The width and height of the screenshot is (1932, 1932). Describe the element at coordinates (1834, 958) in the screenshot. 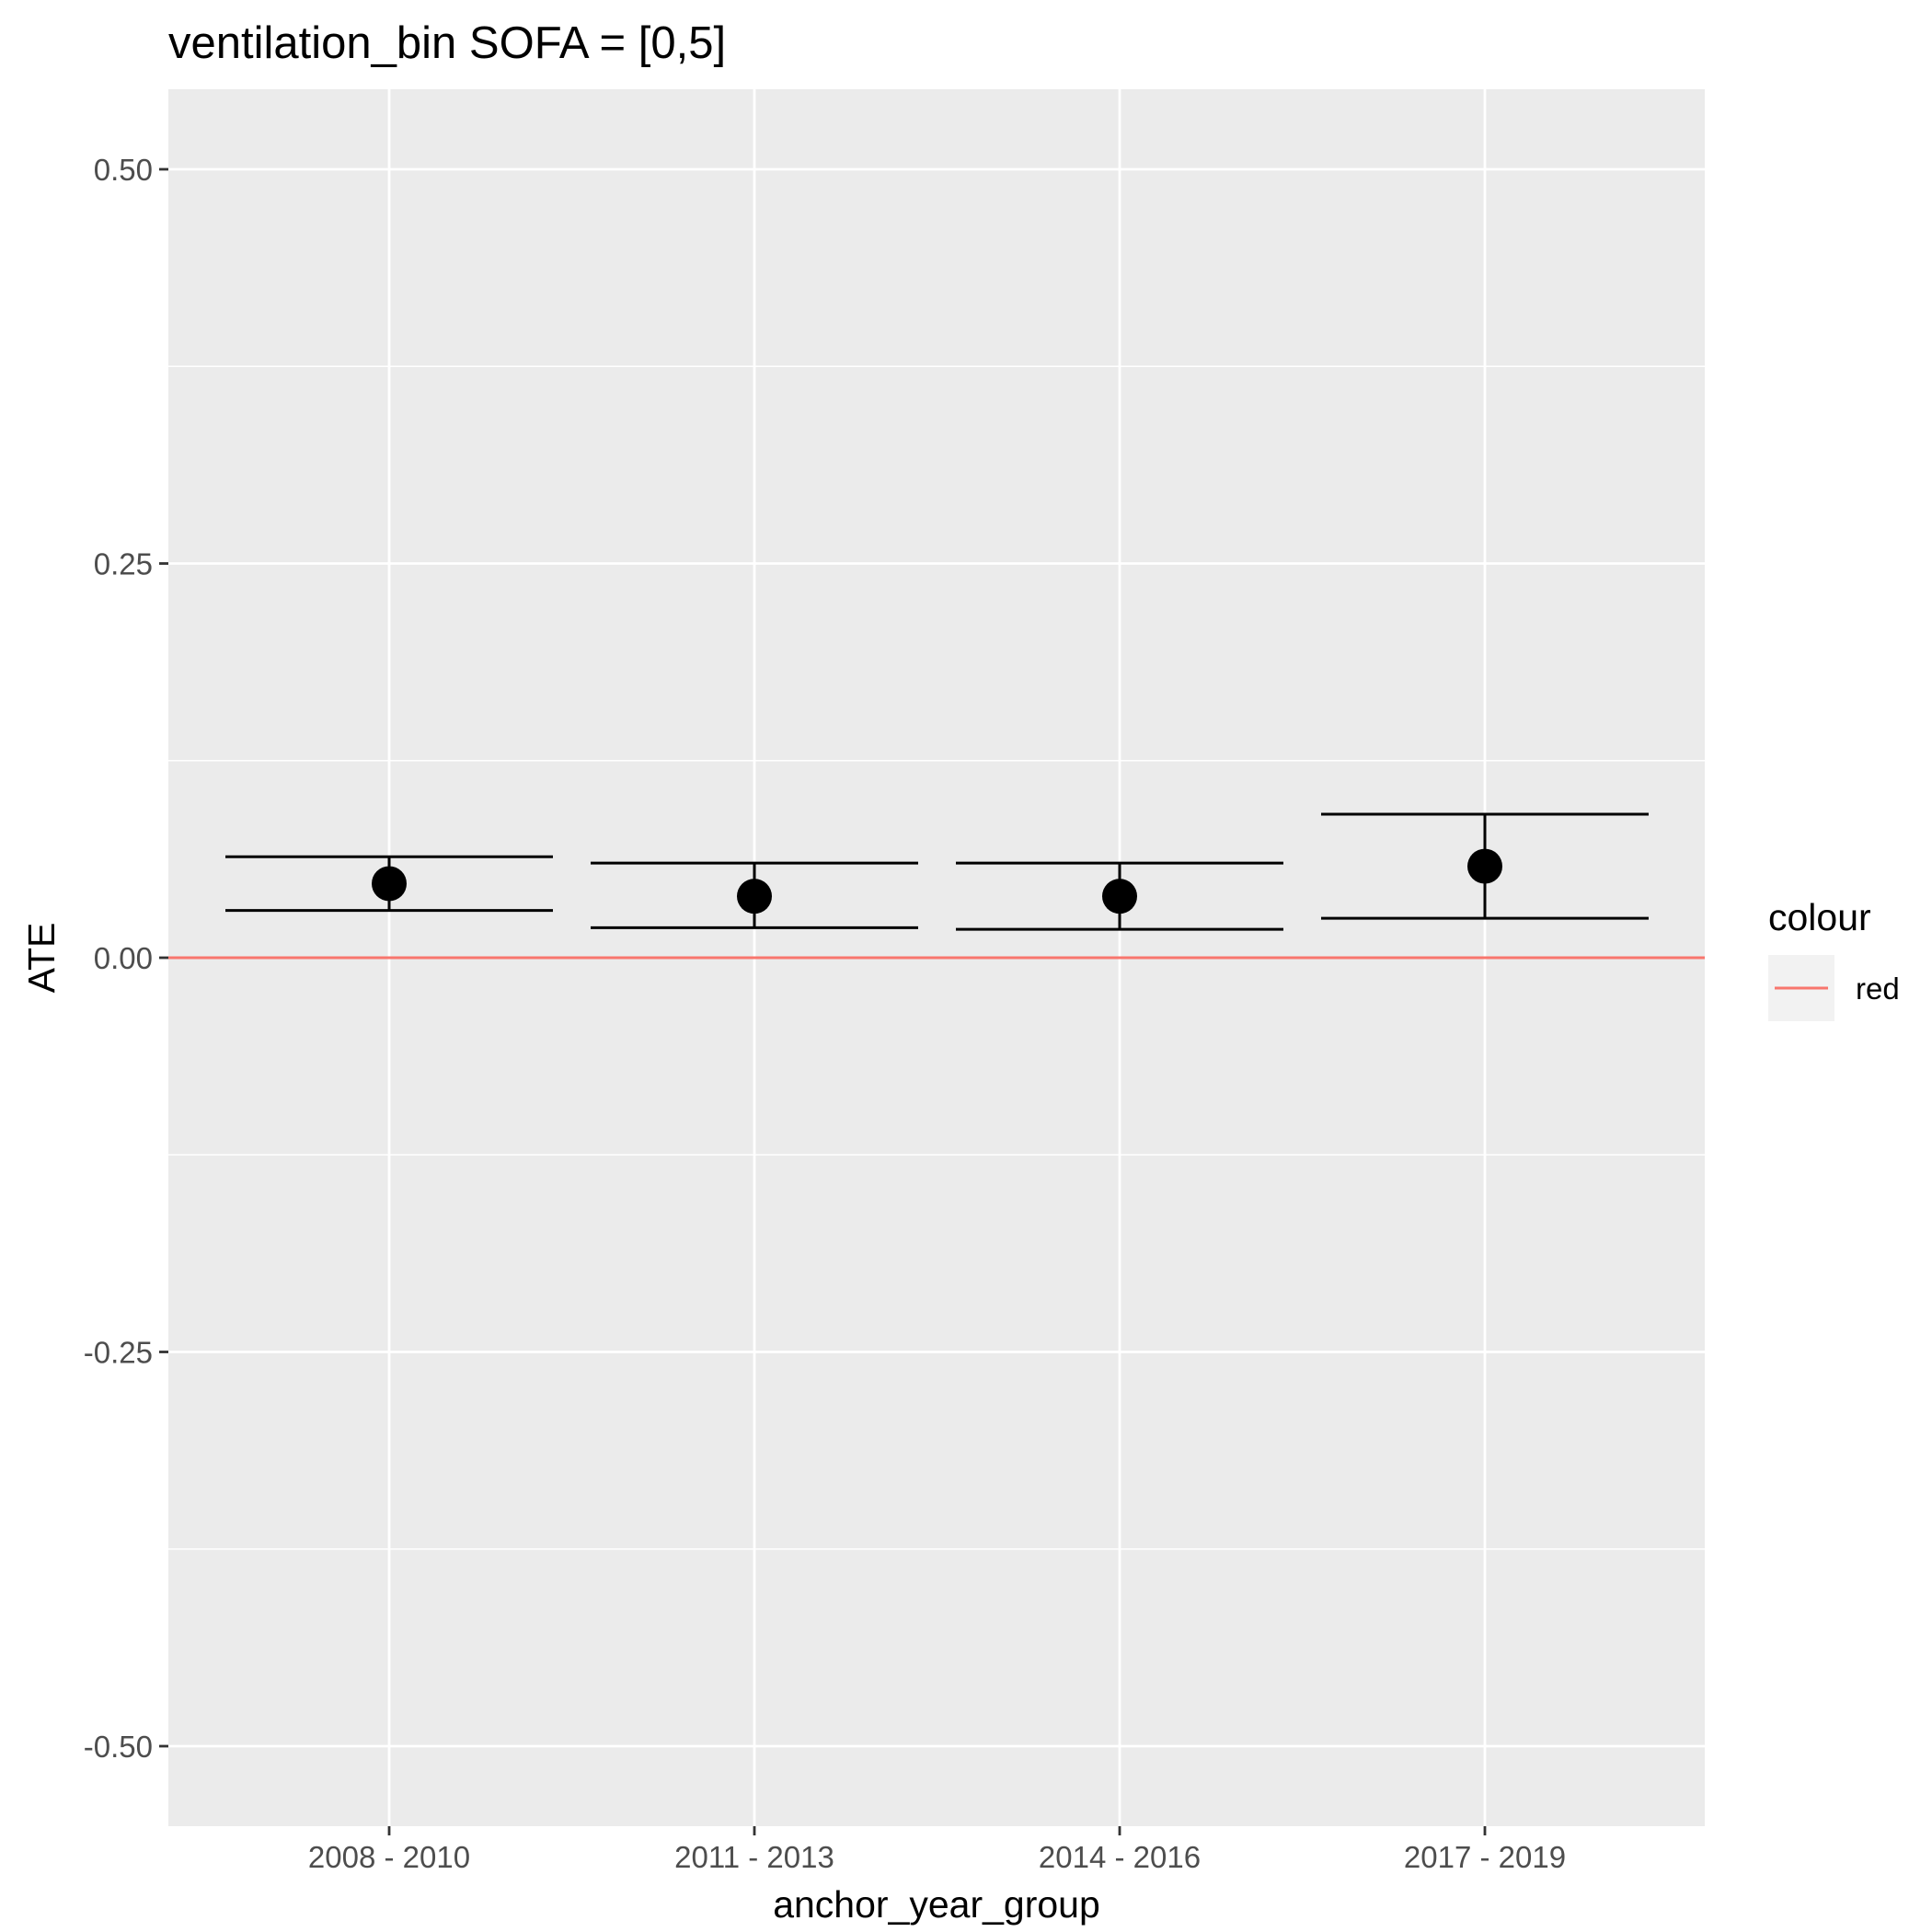

I see `legend: colour red` at that location.